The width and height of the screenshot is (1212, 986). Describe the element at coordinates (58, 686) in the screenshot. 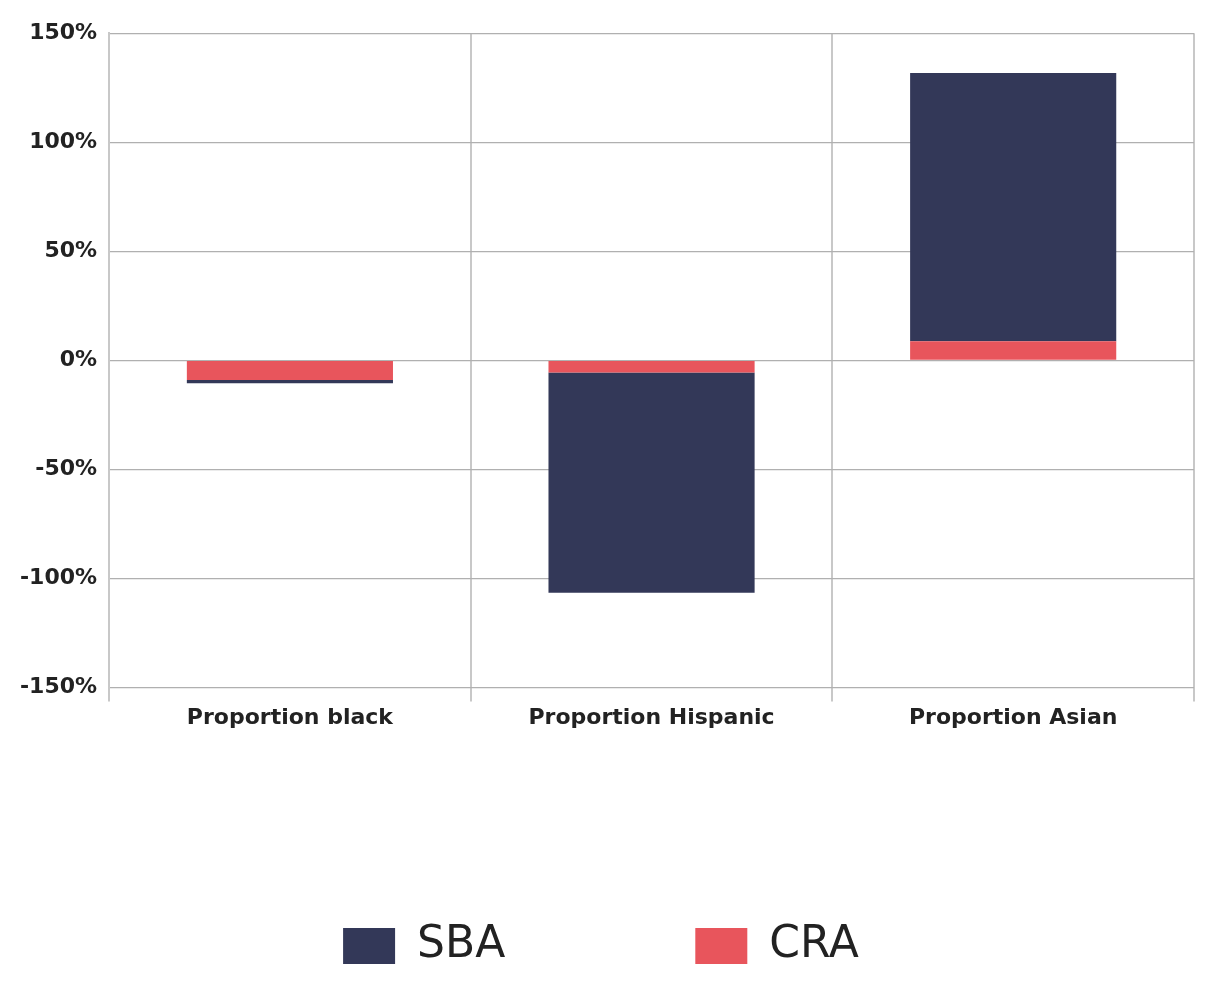

I see `y-tick-label: -150%` at that location.